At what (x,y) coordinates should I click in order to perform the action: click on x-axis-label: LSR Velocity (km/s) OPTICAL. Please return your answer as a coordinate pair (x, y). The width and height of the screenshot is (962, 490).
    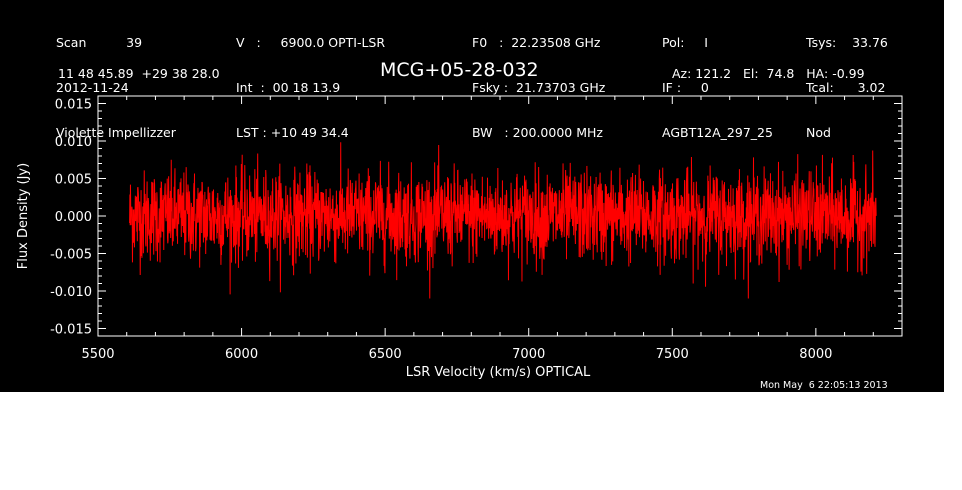
    Looking at the image, I should click on (498, 372).